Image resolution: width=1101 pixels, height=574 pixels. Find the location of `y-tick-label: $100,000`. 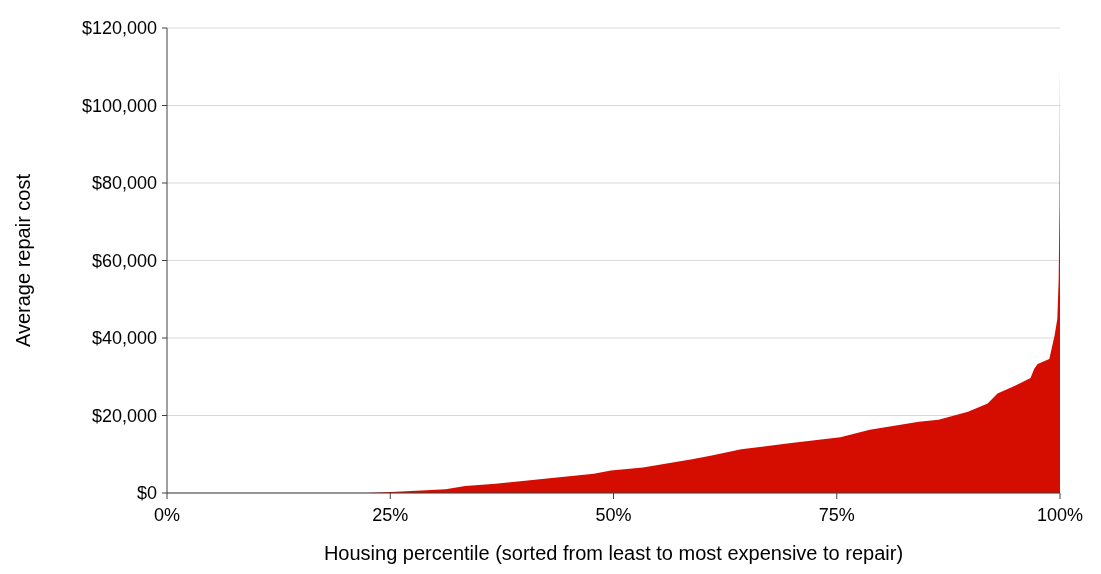

y-tick-label: $100,000 is located at coordinates (119, 105).